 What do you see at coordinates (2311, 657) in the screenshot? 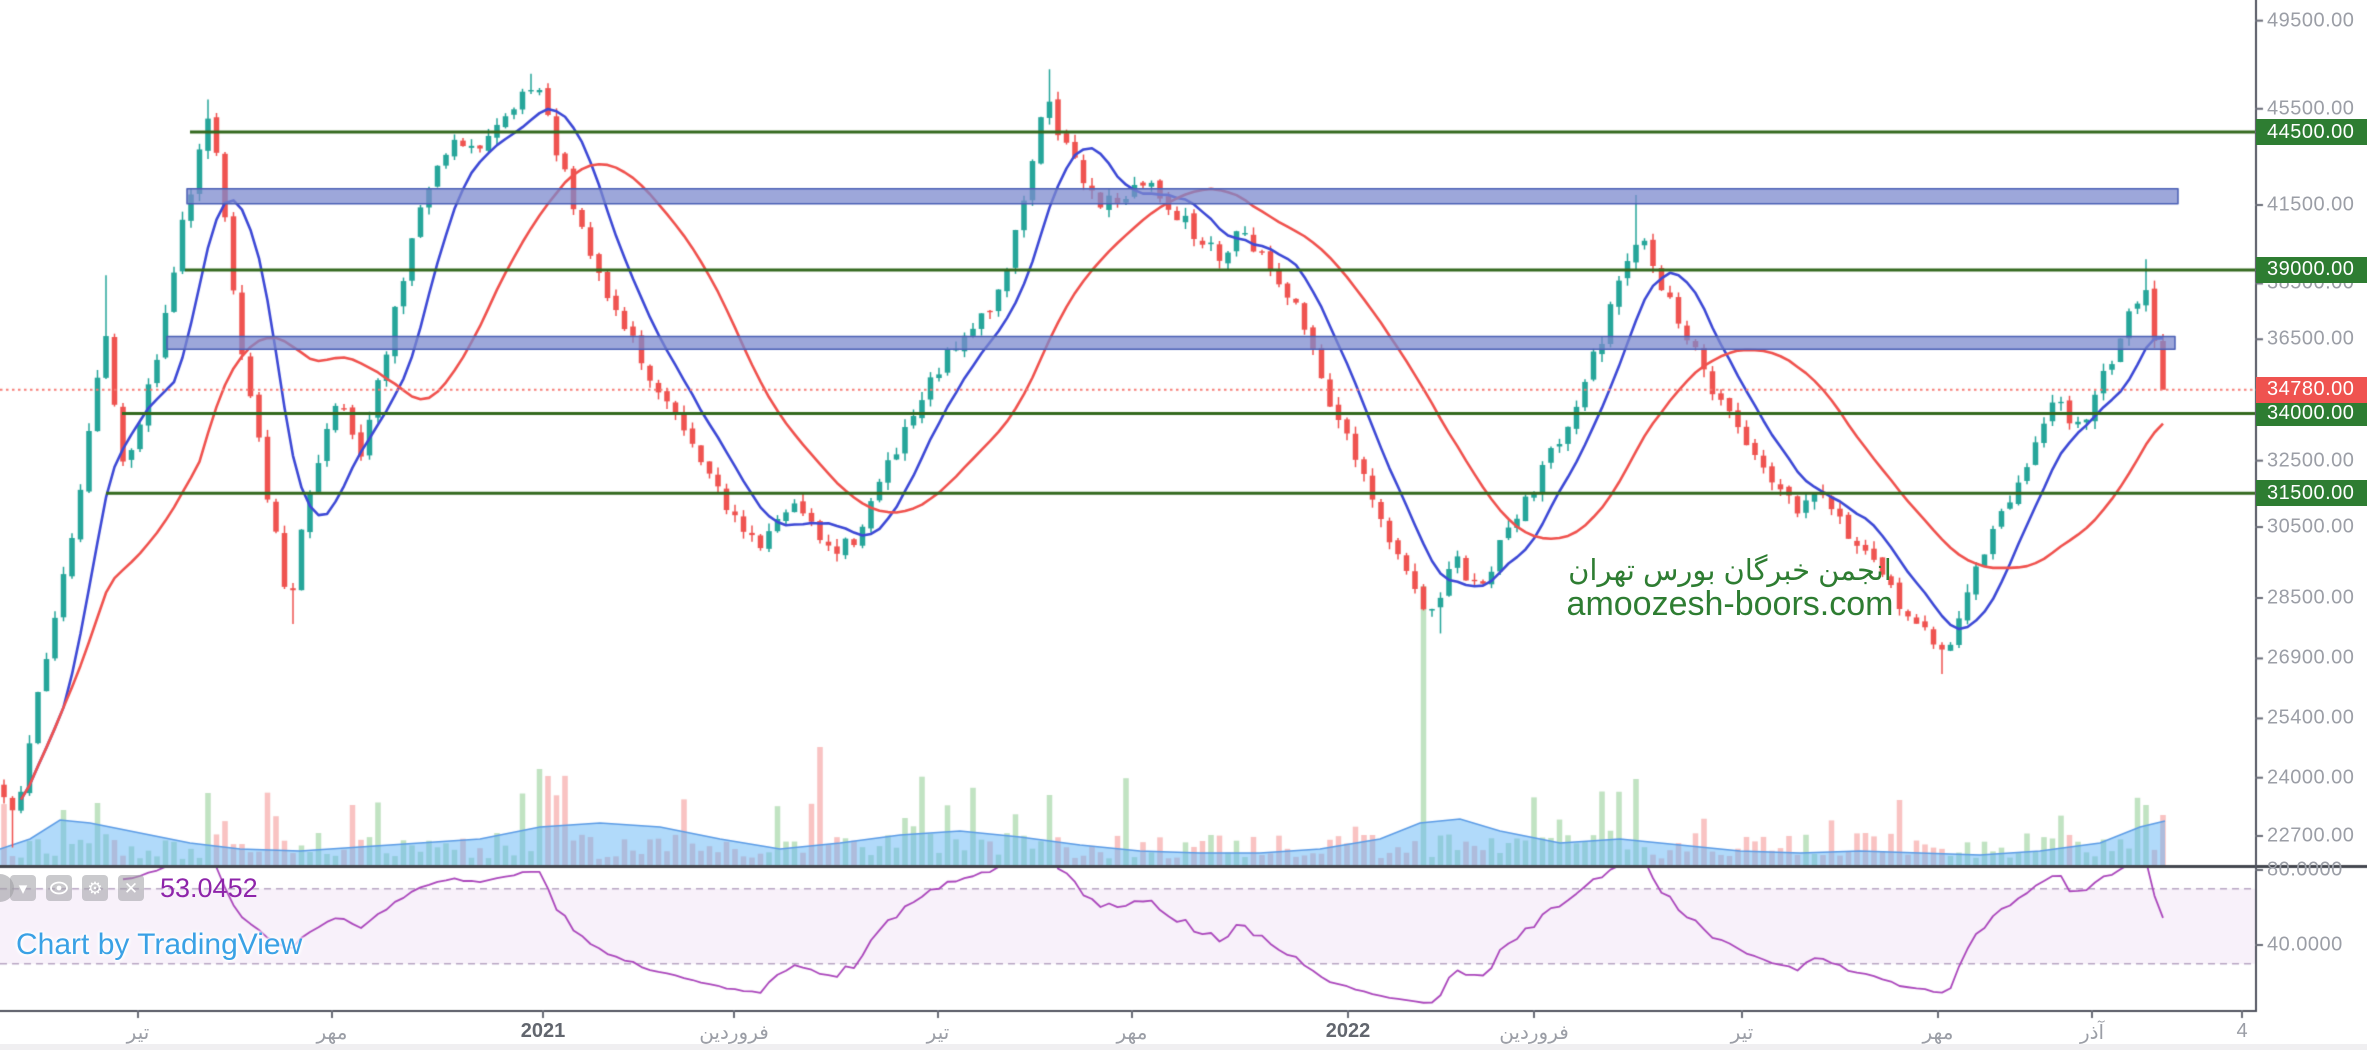
I see `price-tick-label: 26900.00` at bounding box center [2311, 657].